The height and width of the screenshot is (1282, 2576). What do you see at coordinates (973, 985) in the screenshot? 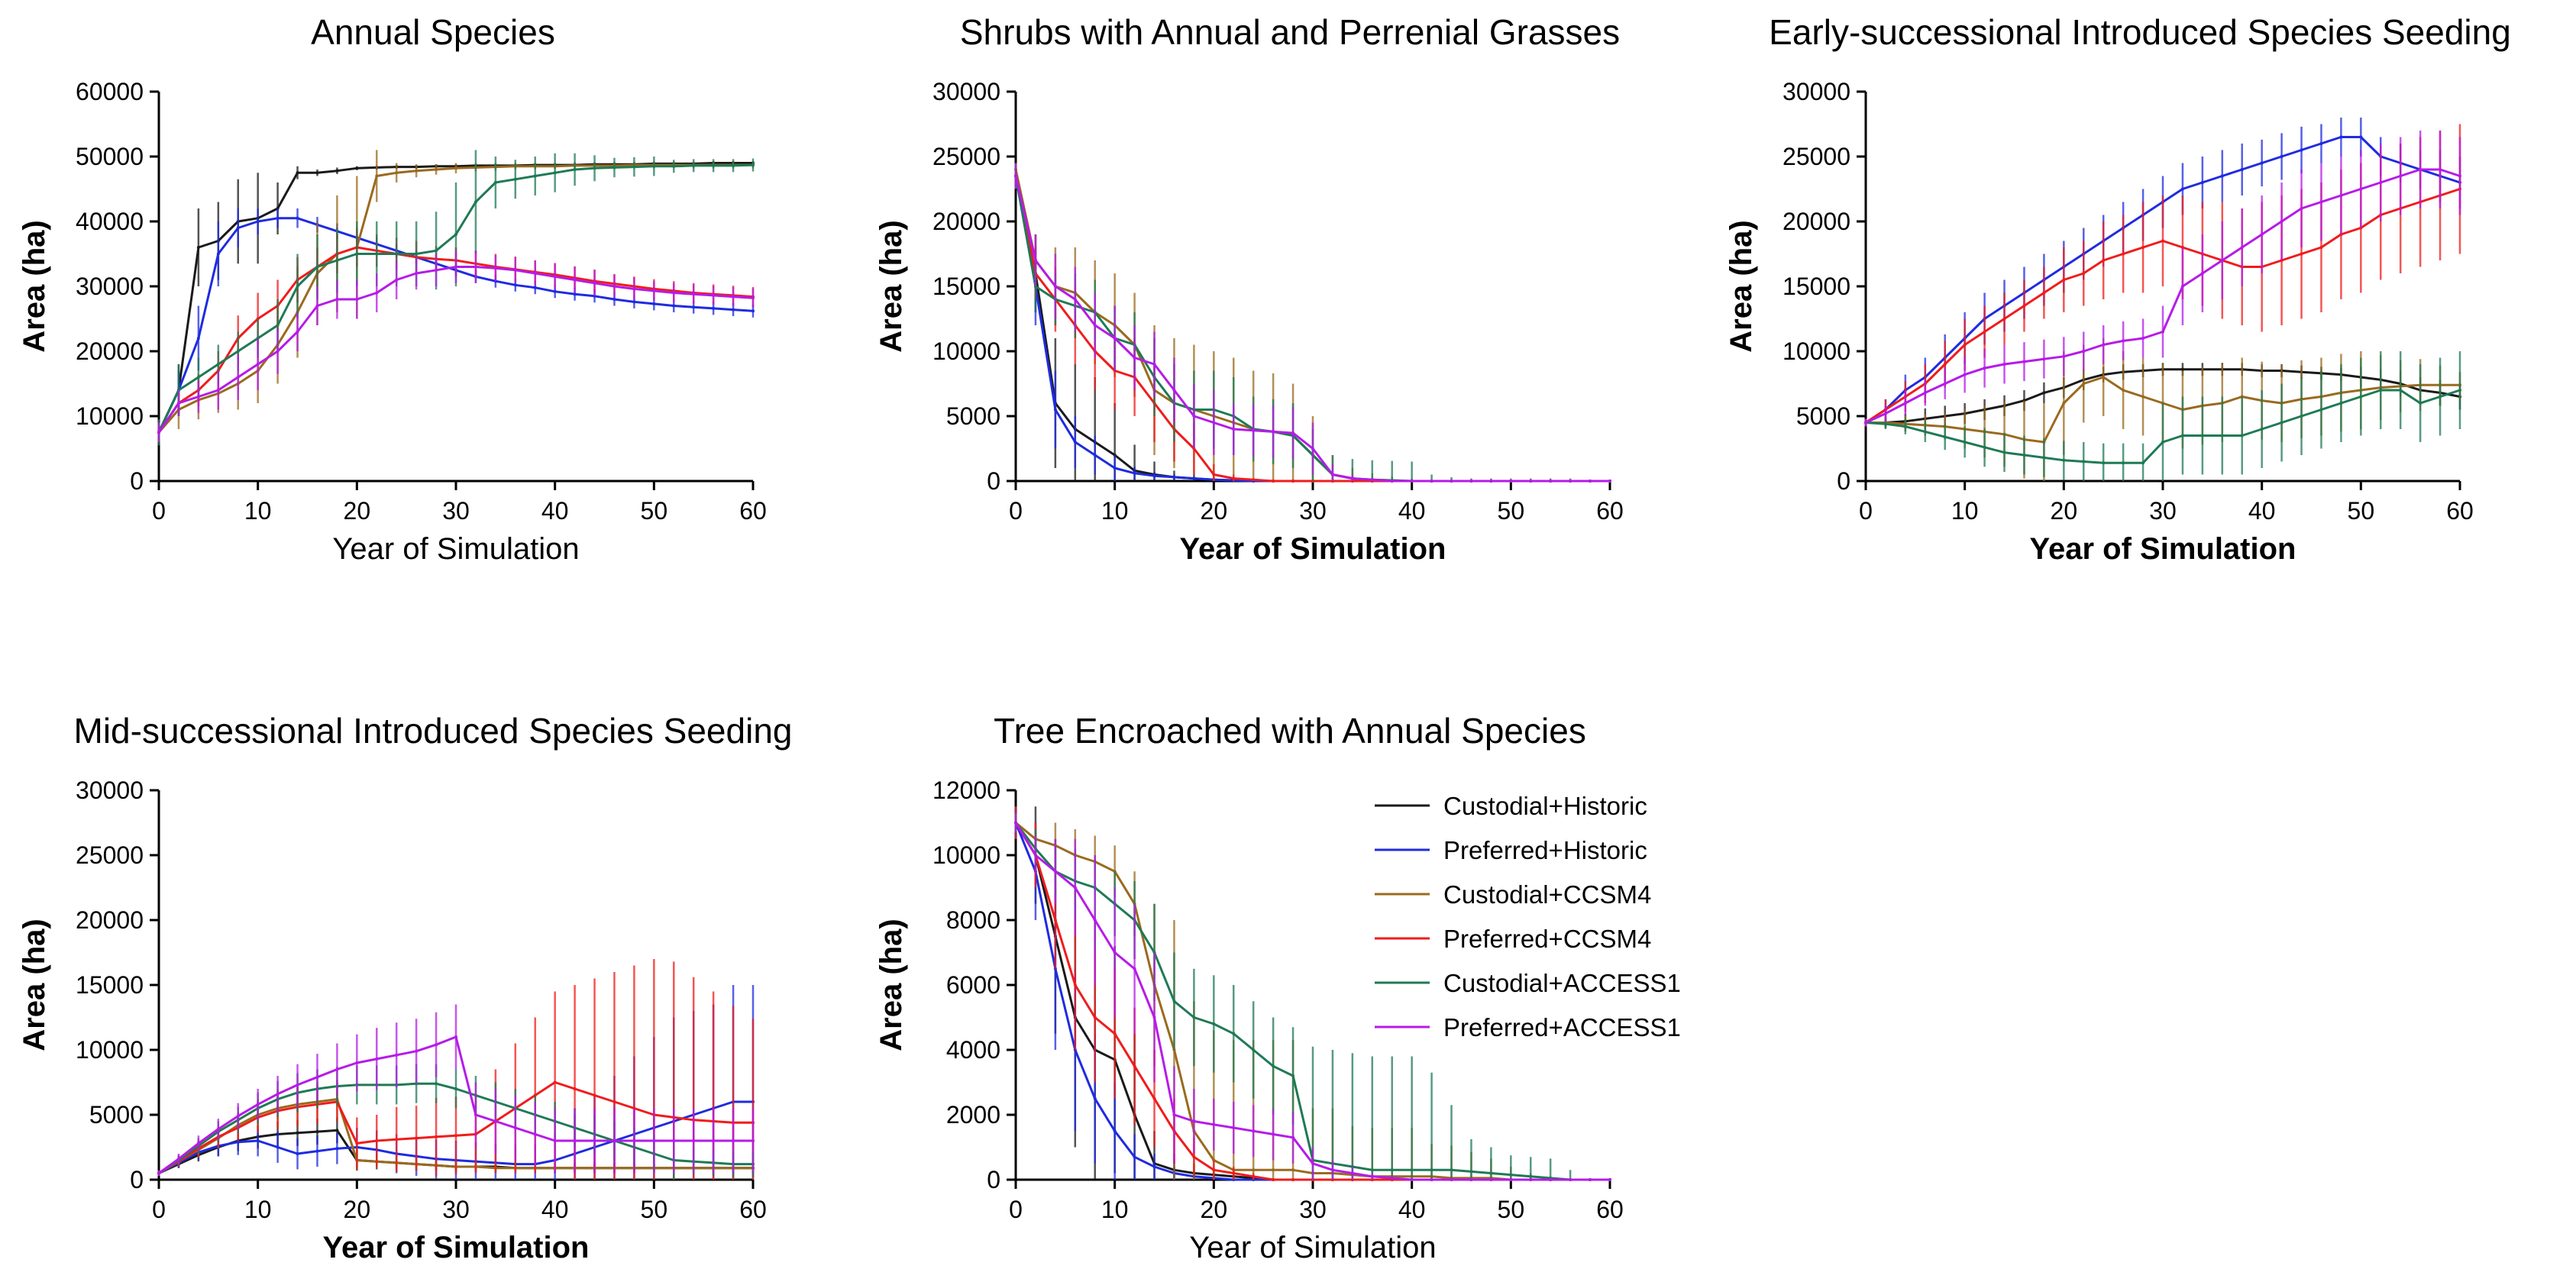
I see `y-tick-label: 6000` at bounding box center [973, 985].